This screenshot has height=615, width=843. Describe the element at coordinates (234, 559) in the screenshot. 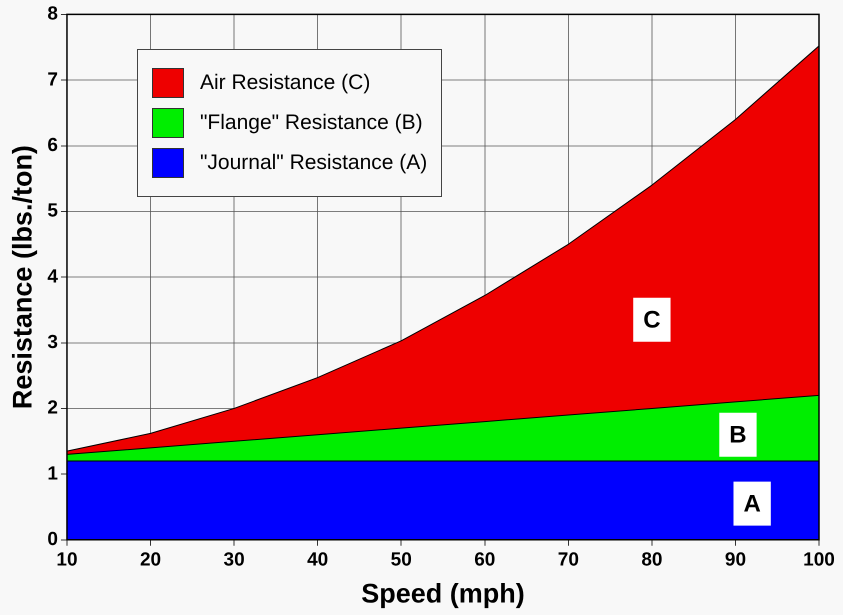

I see `x-tick-label: 30` at that location.